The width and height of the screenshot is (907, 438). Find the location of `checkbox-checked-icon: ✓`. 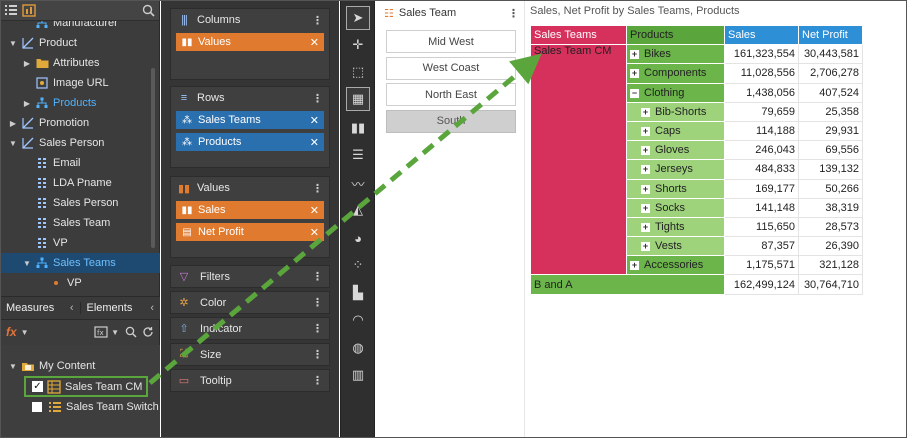

checkbox-checked-icon: ✓ is located at coordinates (37, 386).